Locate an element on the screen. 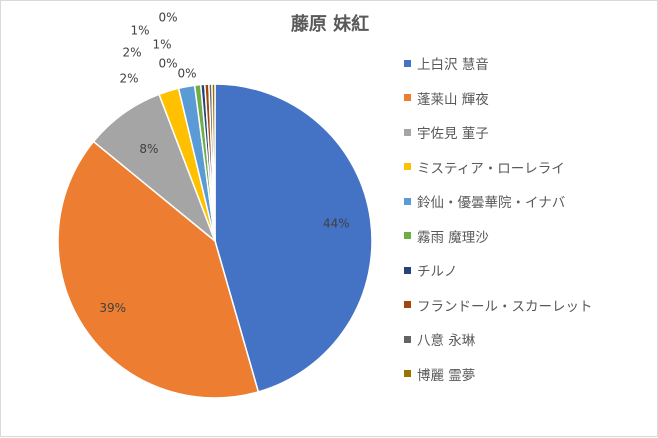 The image size is (658, 438). legend-item: 蓬莱山 輝夜 is located at coordinates (446, 98).